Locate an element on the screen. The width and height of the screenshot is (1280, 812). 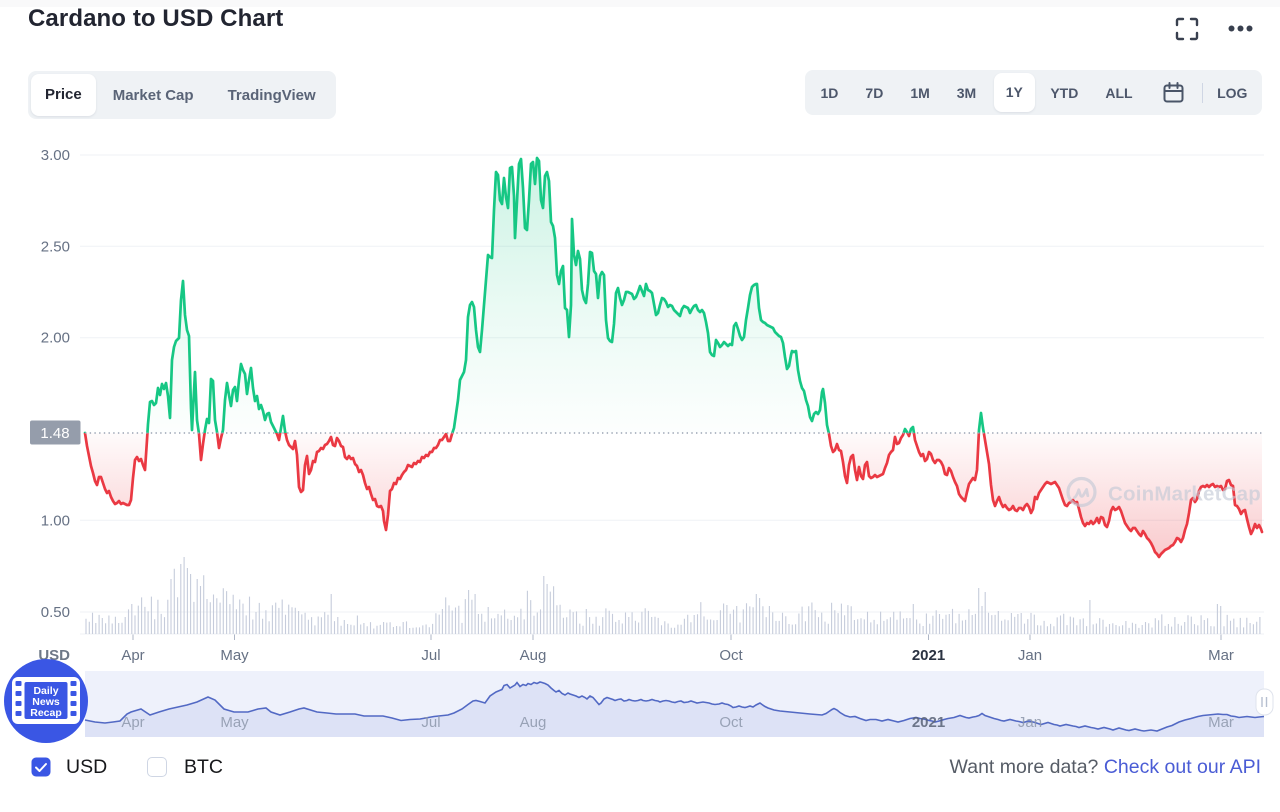
svg-text: 1.00 is located at coordinates (55, 520).